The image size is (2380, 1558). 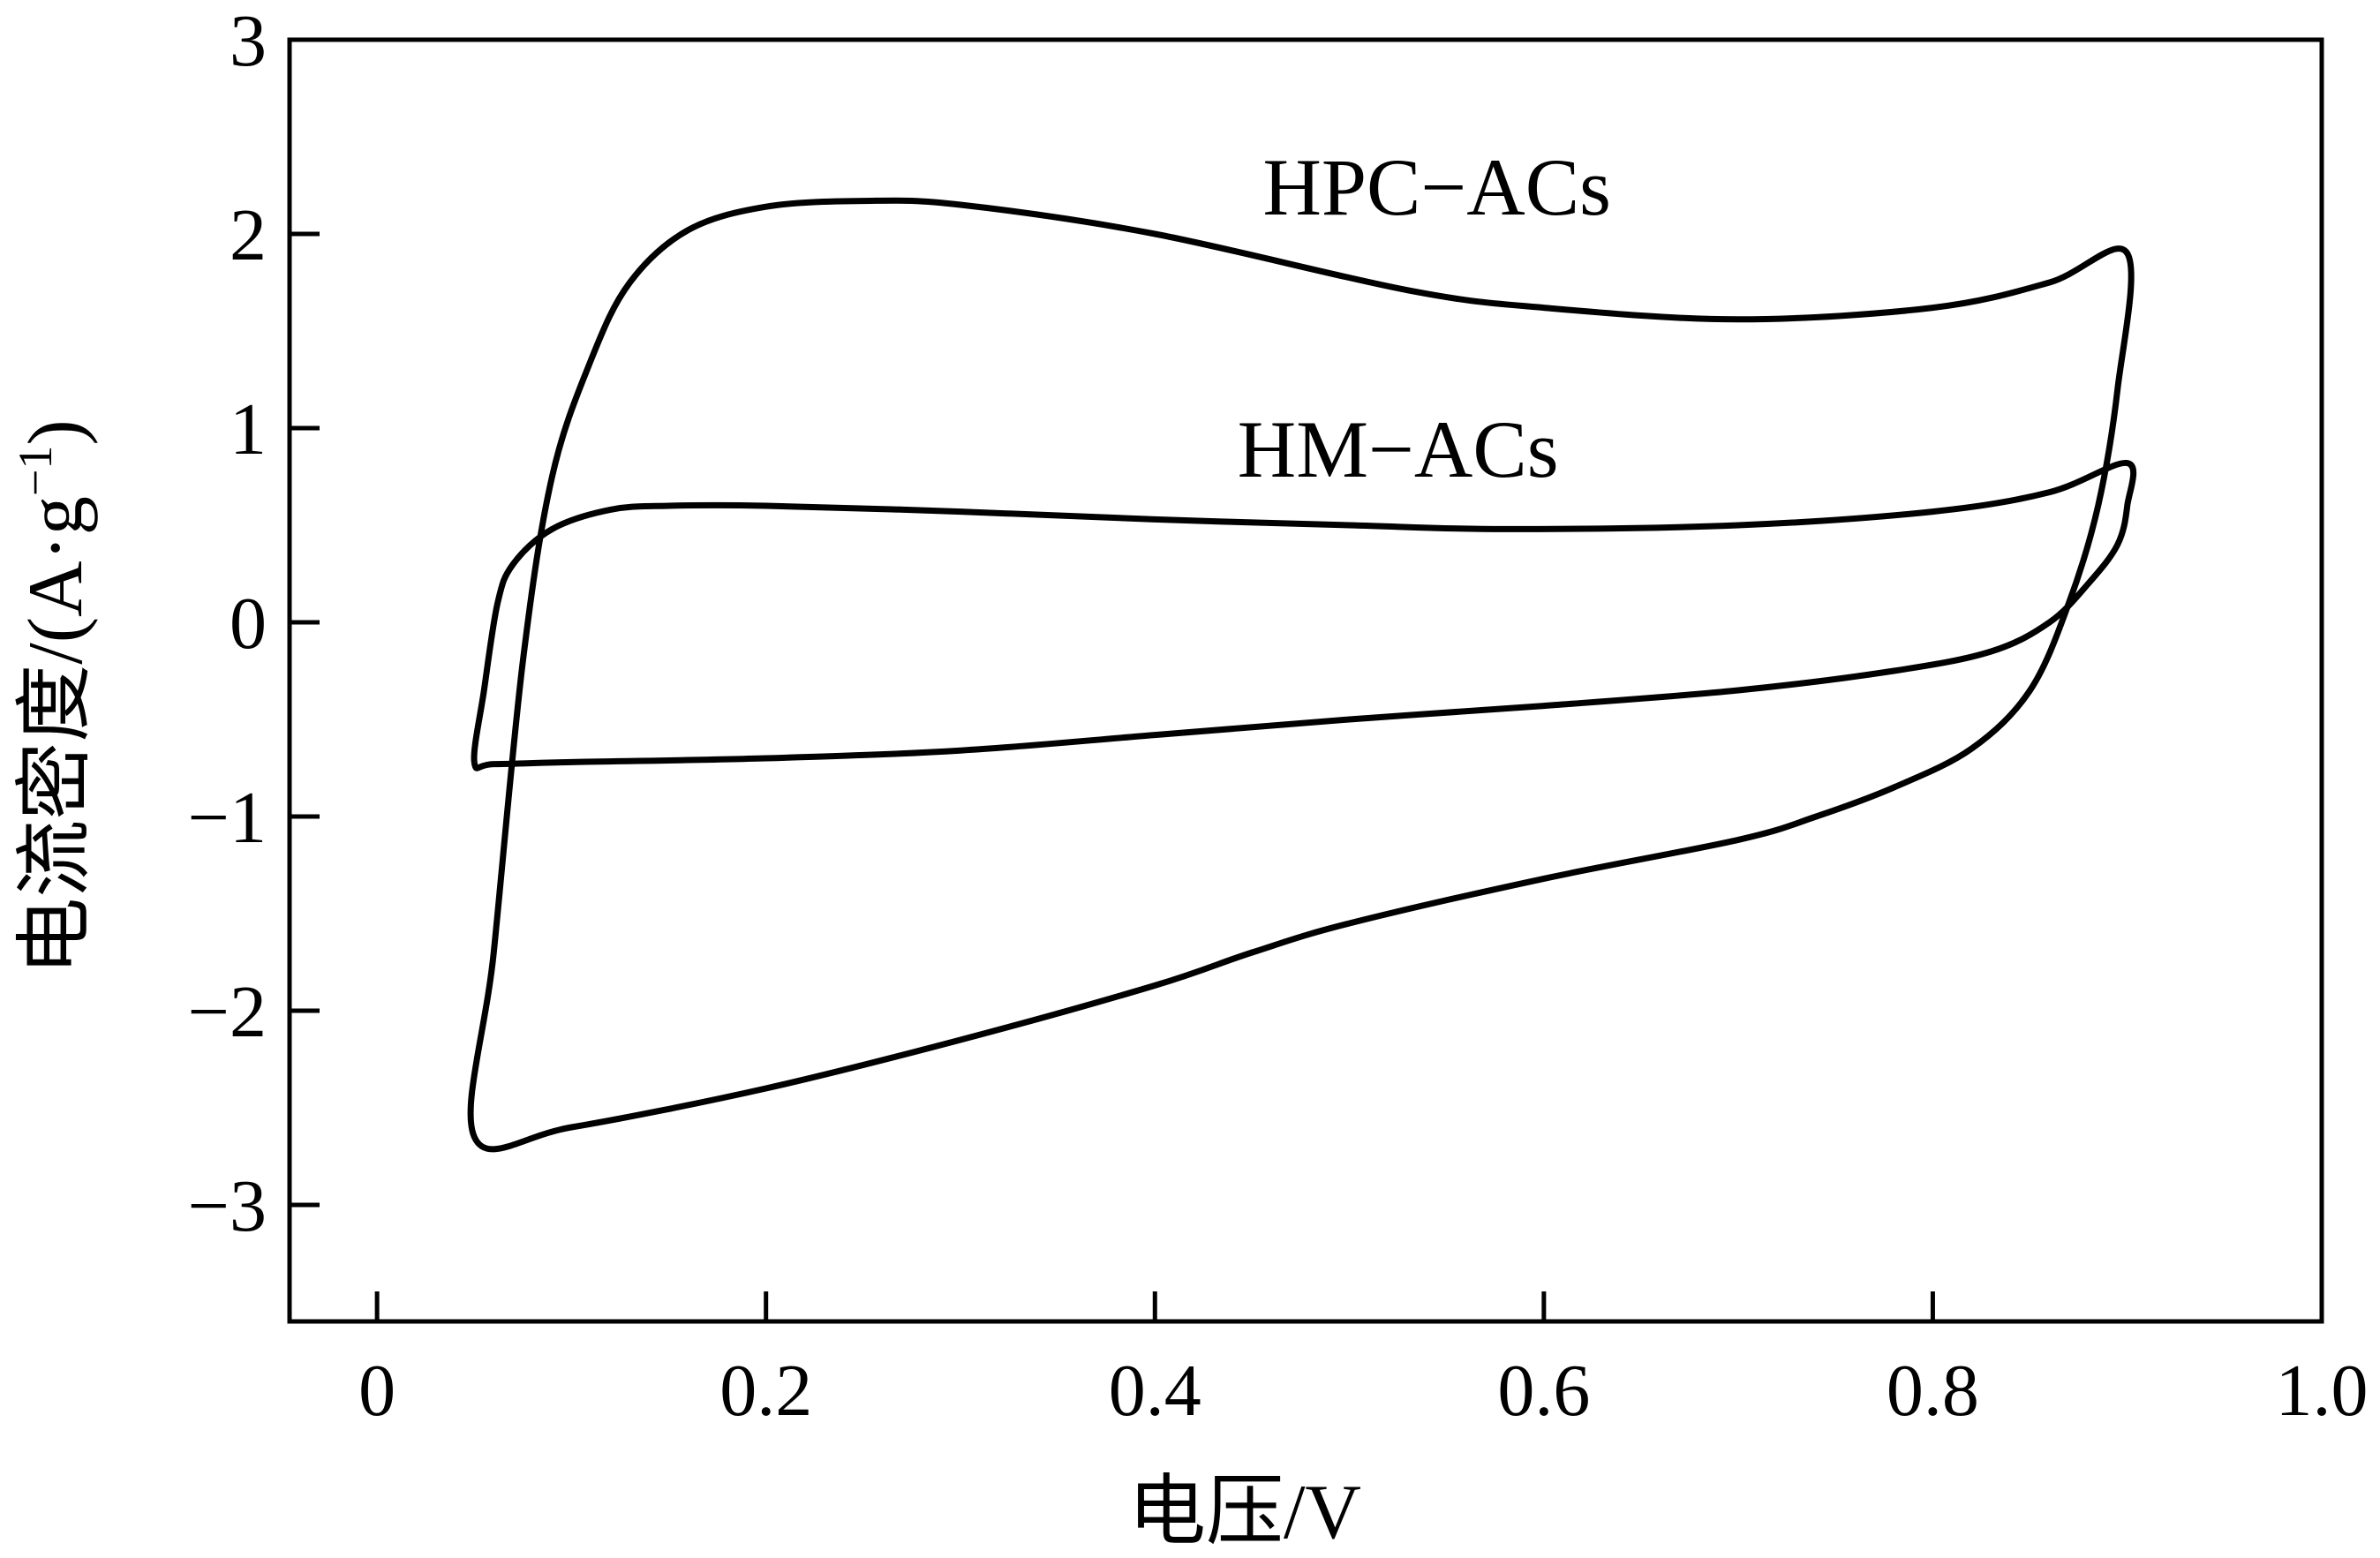 What do you see at coordinates (248, 41) in the screenshot?
I see `y-tick-label: 3` at bounding box center [248, 41].